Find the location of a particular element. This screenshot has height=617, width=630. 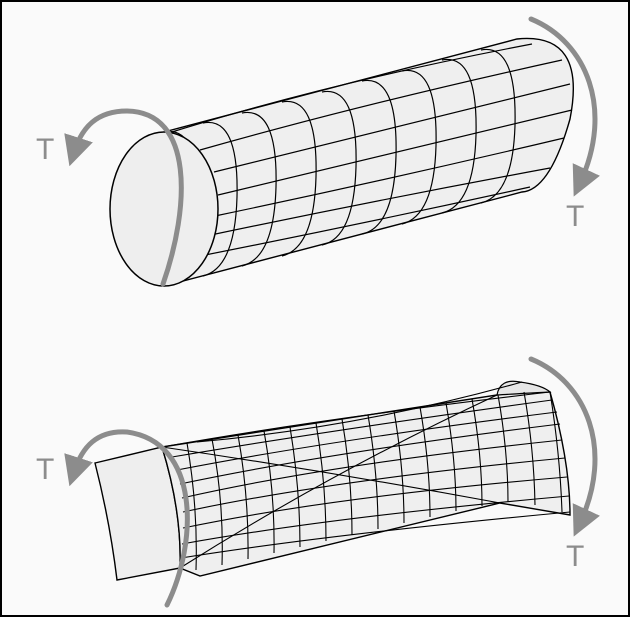

top-left-torque-arrow is located at coordinates (124, 197).